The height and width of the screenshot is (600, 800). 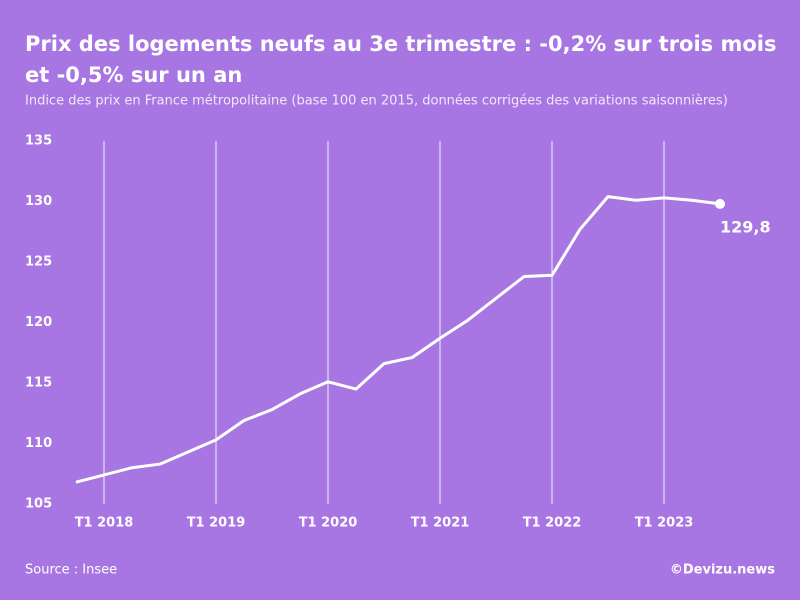 What do you see at coordinates (745, 226) in the screenshot?
I see `value-label: 129,8` at bounding box center [745, 226].